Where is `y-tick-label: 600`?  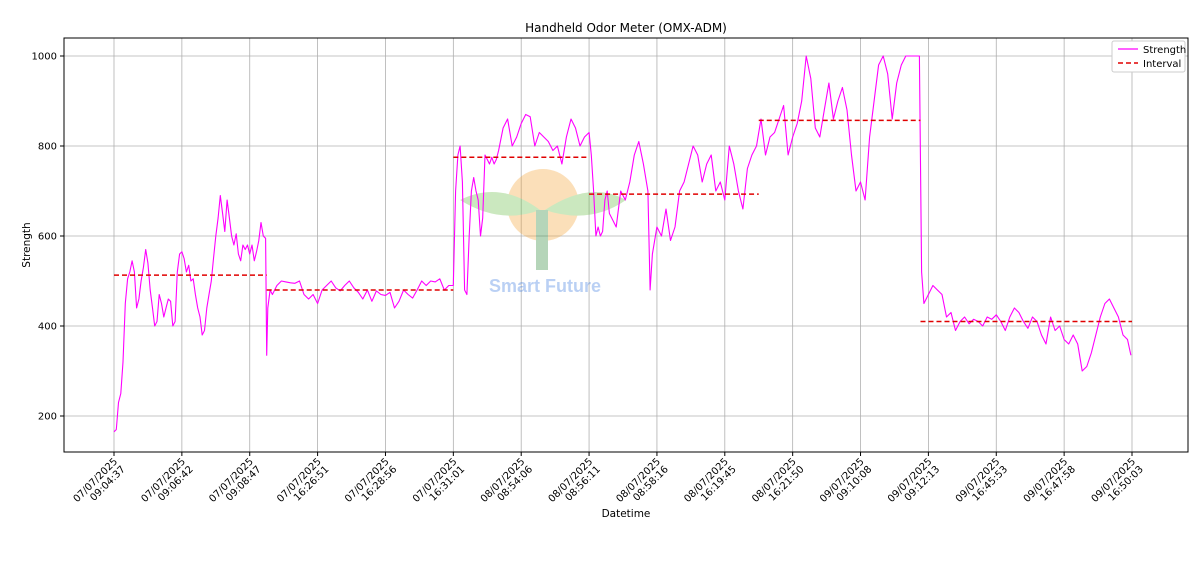
y-tick-label: 600 is located at coordinates (47, 237).